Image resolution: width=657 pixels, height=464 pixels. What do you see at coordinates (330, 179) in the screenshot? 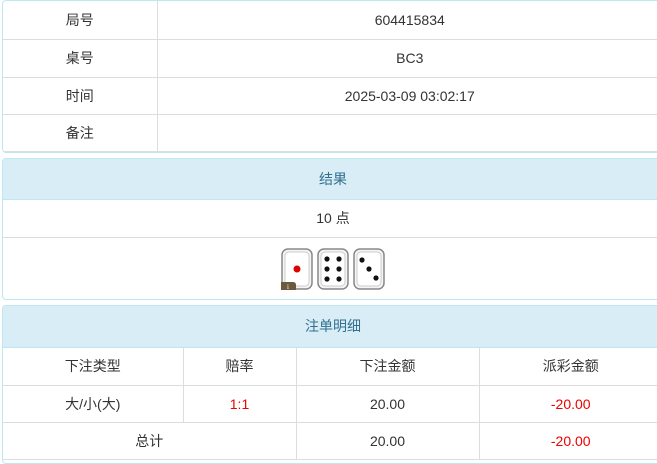
I see `result-title: 结果` at bounding box center [330, 179].